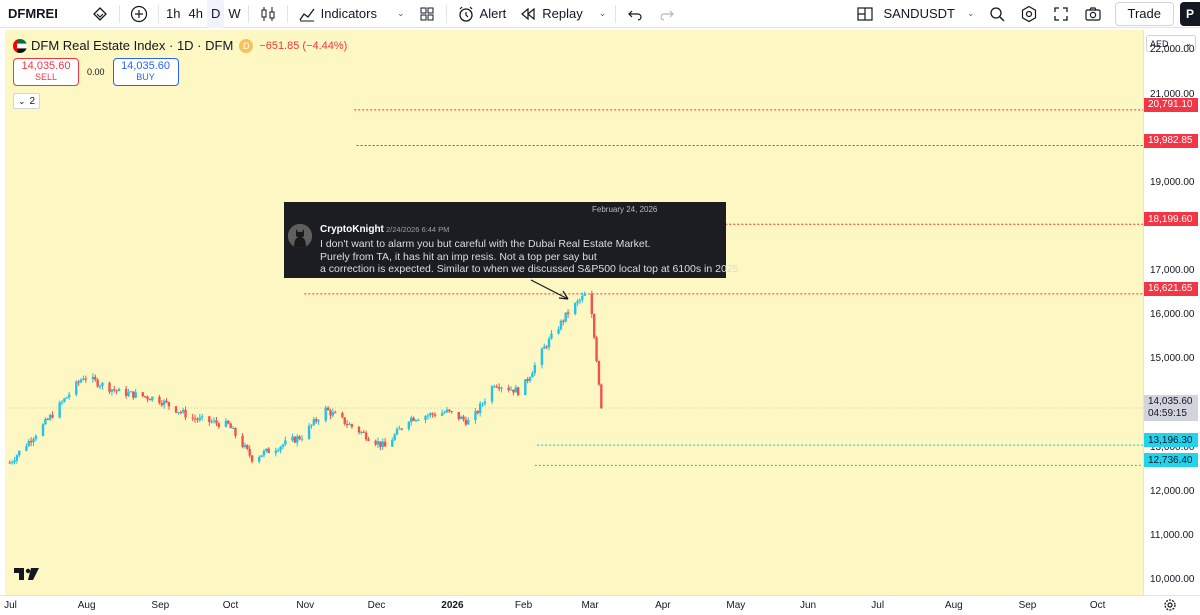 The width and height of the screenshot is (1200, 615). I want to click on timeframe-d: D, so click(215, 14).